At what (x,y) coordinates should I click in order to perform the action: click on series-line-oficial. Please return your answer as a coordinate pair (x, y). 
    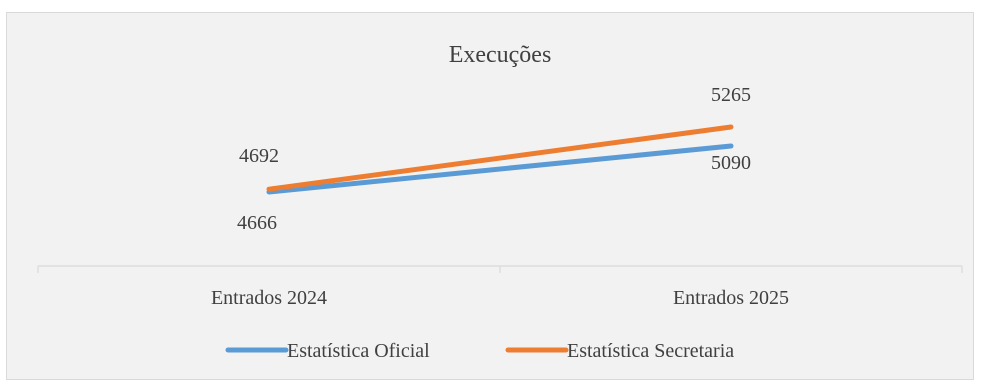
    Looking at the image, I should click on (500, 169).